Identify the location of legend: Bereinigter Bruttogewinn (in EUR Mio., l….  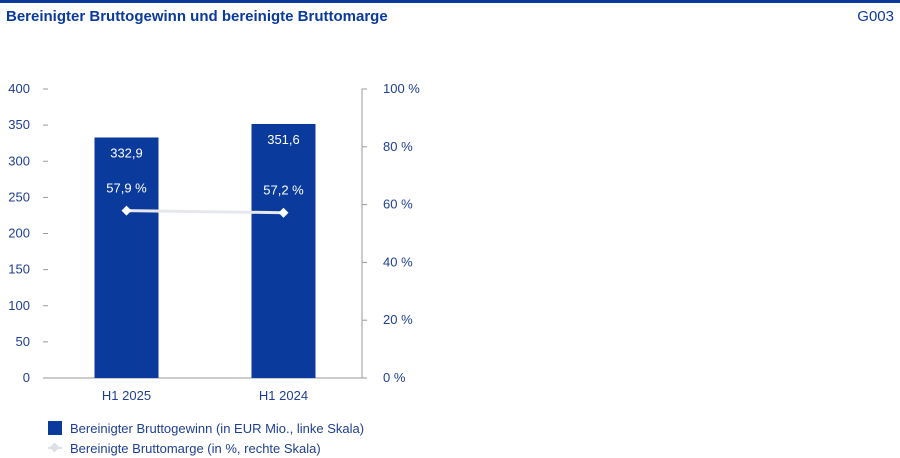
(206, 438).